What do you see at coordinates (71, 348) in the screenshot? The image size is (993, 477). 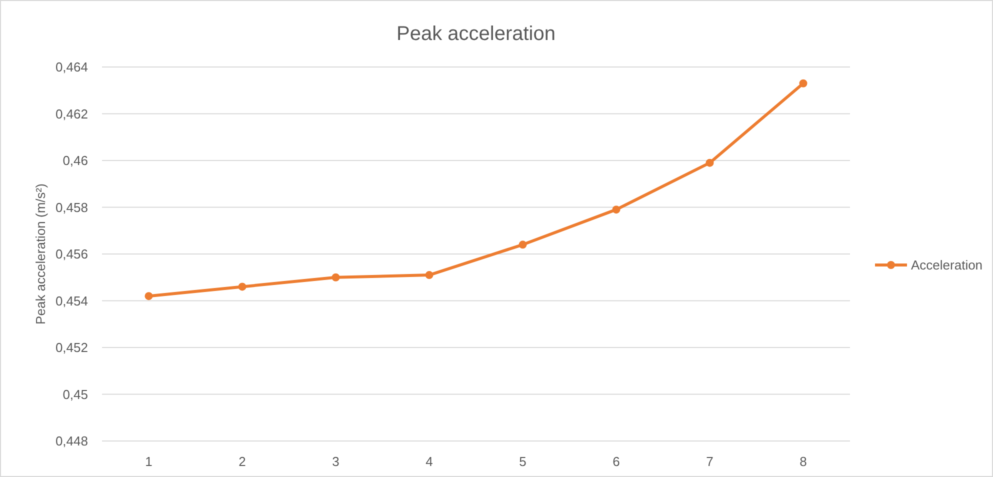 I see `y-tick-label: 0,452` at bounding box center [71, 348].